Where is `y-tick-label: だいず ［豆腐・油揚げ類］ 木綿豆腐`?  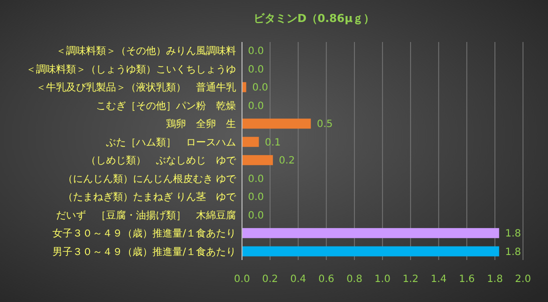 y-tick-label: だいず ［豆腐・油揚げ類］ 木綿豆腐 is located at coordinates (146, 215).